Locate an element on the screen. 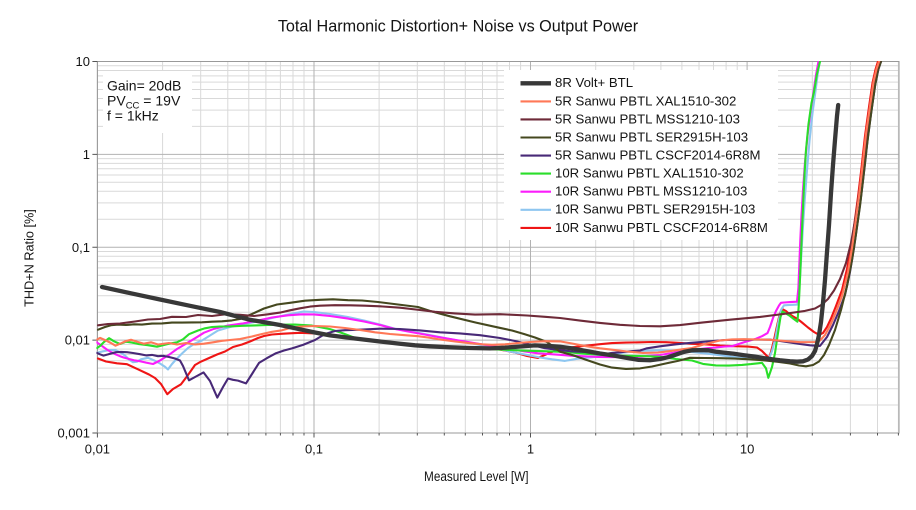  svg-text: 5R Sanwu PBTL CSCF2014-6R8M is located at coordinates (657, 155).